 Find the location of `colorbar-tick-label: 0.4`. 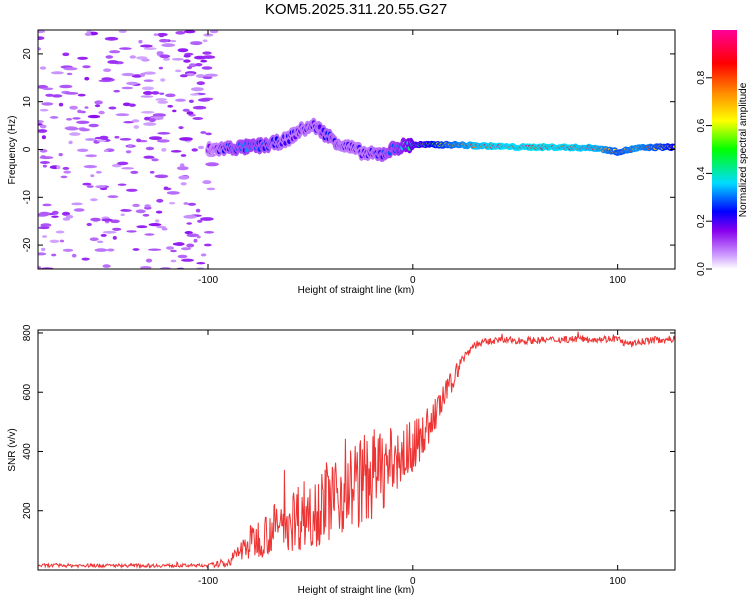

colorbar-tick-label: 0.4 is located at coordinates (701, 173).